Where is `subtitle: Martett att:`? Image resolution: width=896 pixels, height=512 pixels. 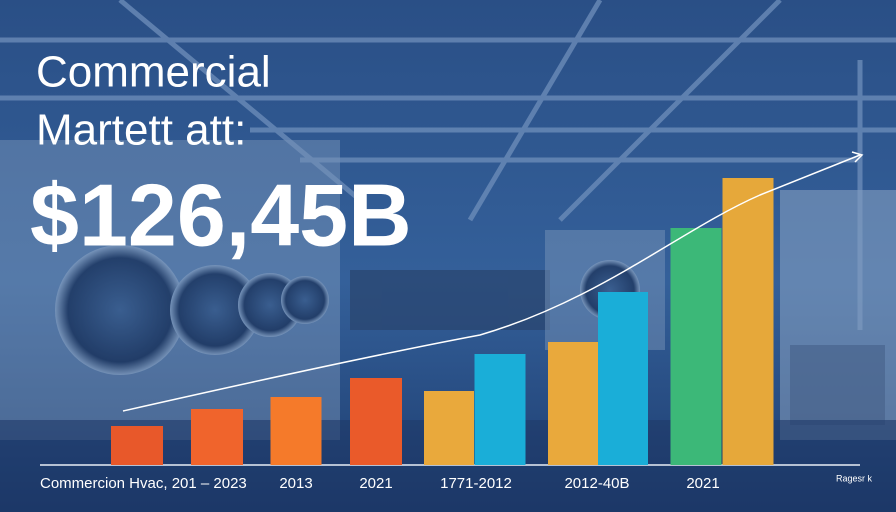
subtitle: Martett att: is located at coordinates (141, 130).